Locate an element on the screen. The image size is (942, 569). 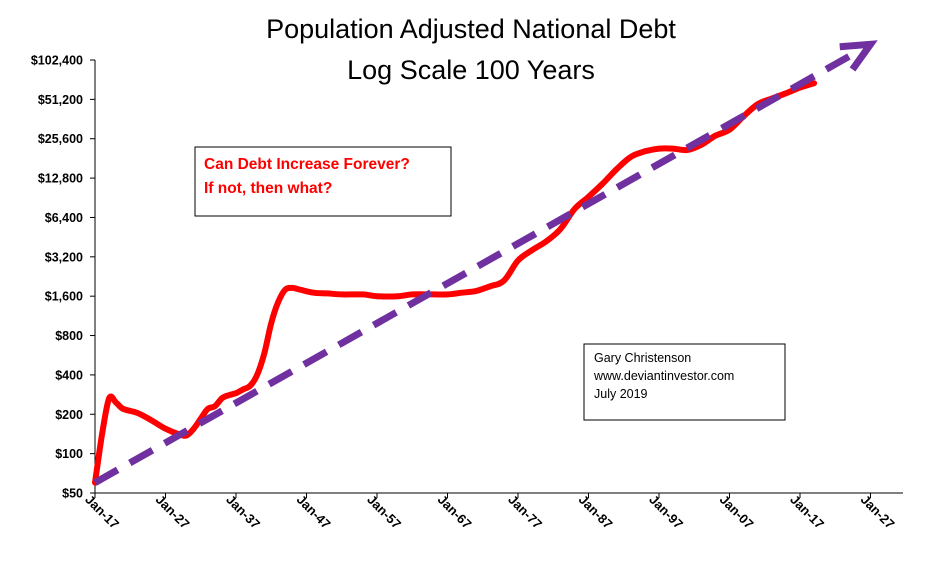
credit-annotation-border is located at coordinates (684, 382).